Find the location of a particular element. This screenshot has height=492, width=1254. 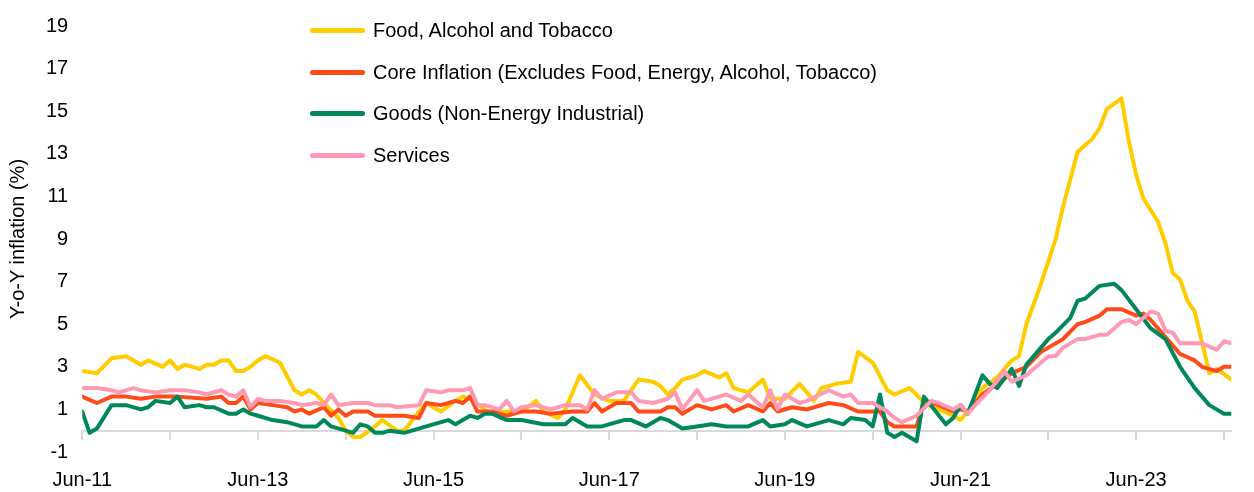

y-tick-label: 5 is located at coordinates (63, 322).